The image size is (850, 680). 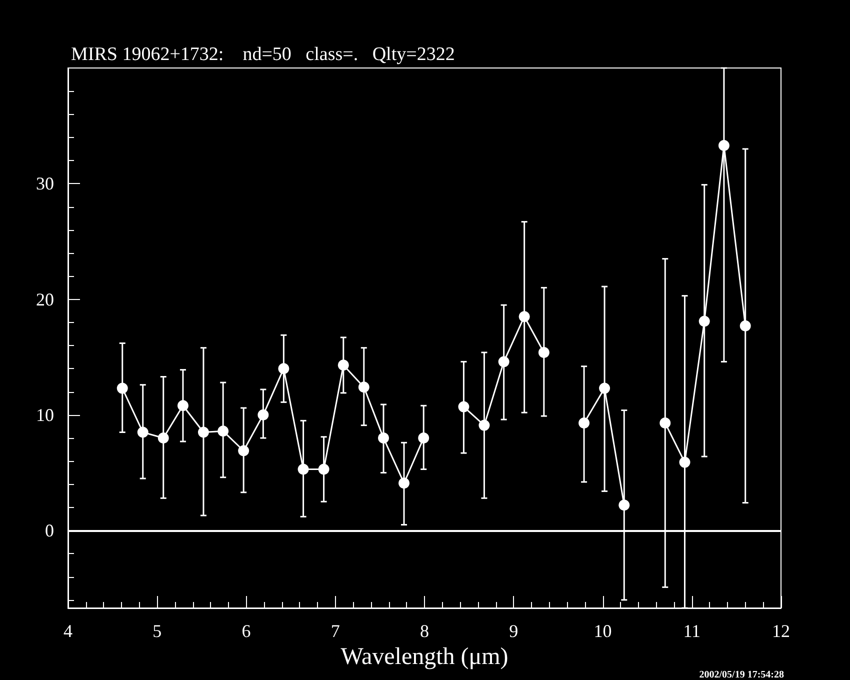 I want to click on x-tick-label: 10, so click(x=603, y=631).